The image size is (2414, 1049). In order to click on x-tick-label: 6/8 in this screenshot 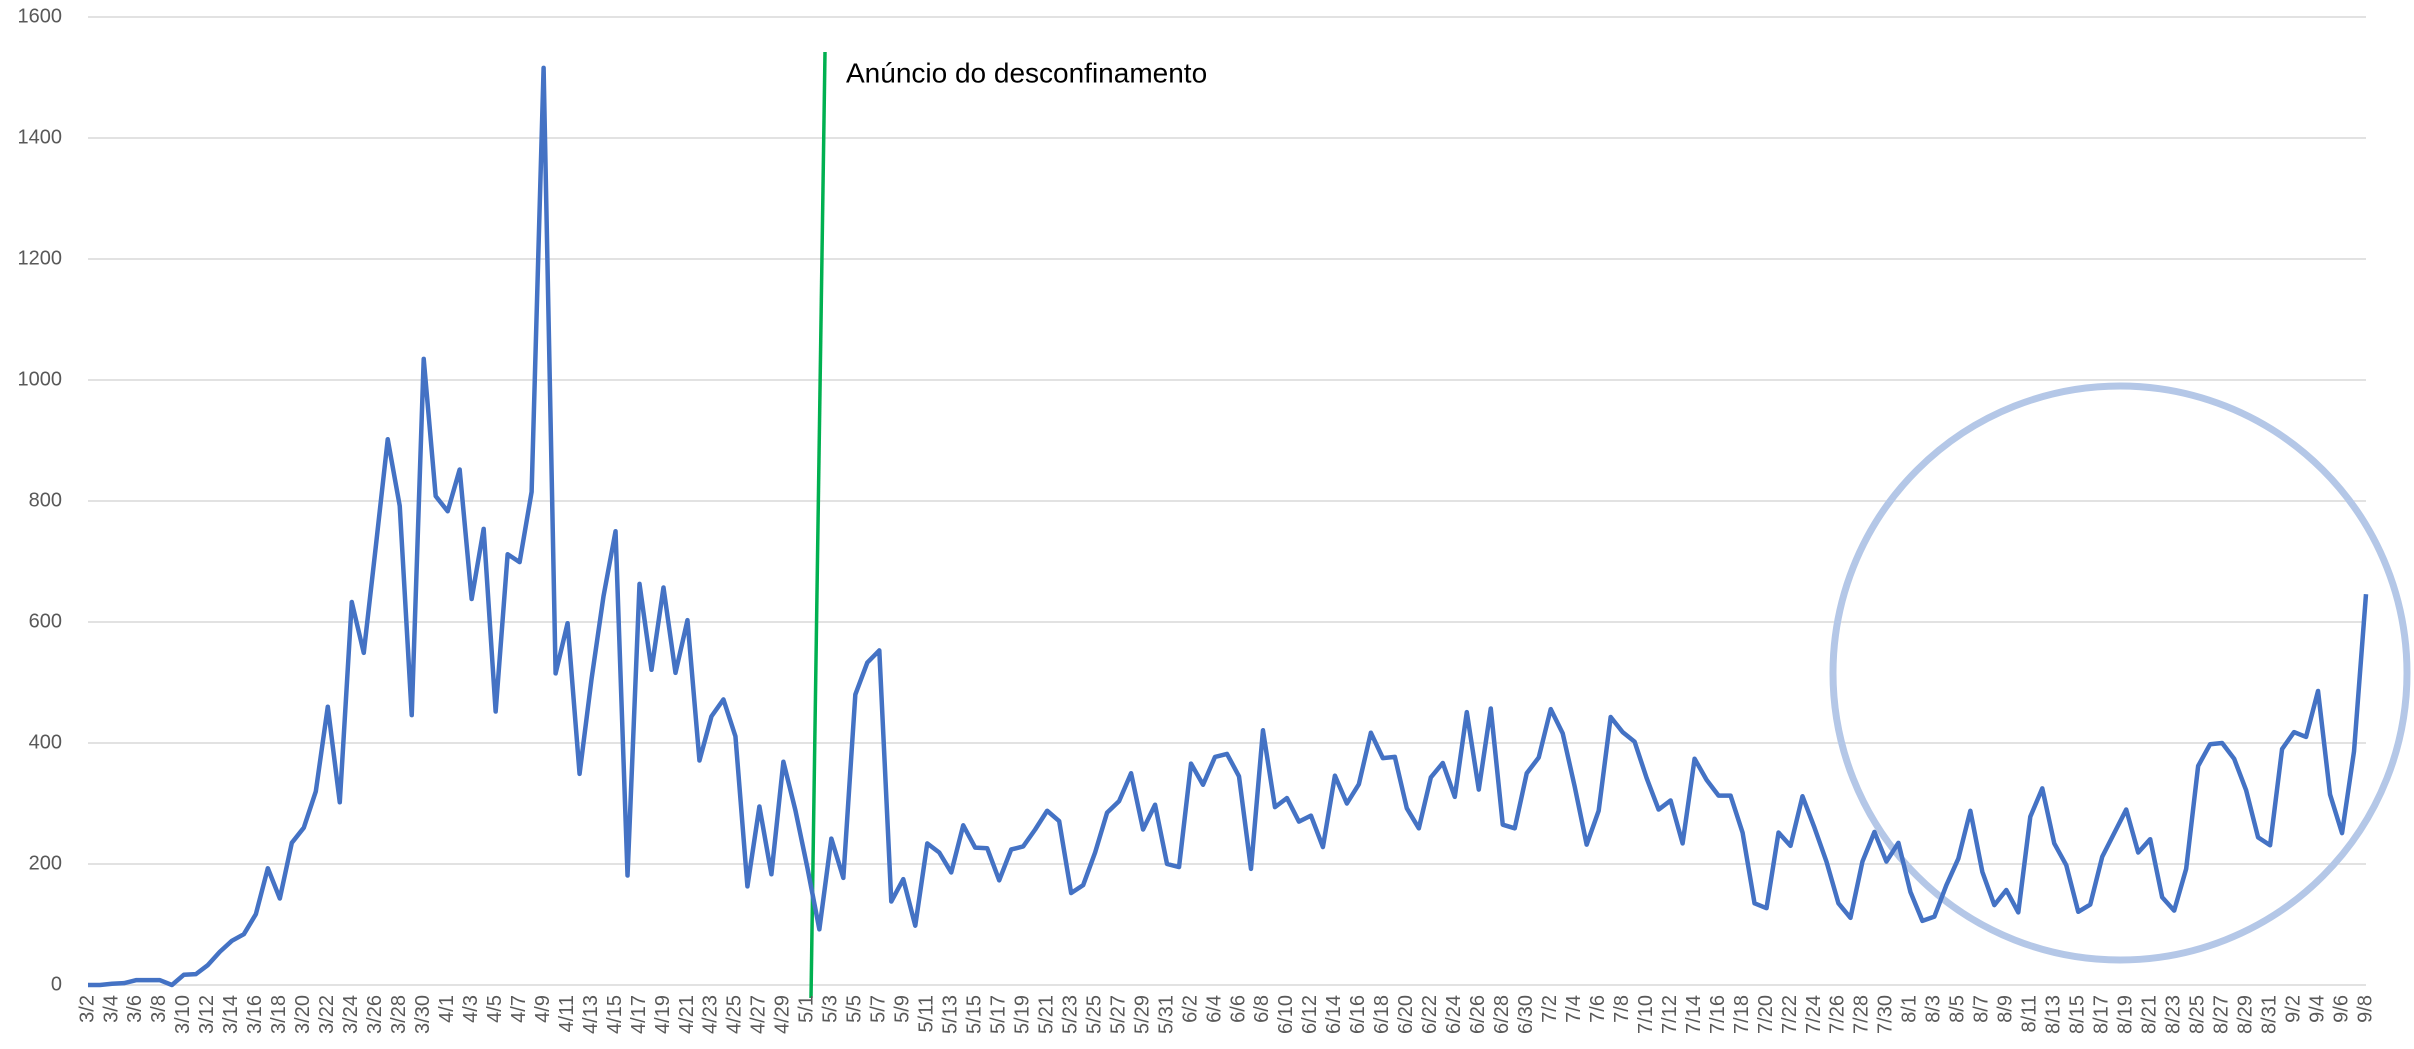, I will do `click(1262, 1009)`.